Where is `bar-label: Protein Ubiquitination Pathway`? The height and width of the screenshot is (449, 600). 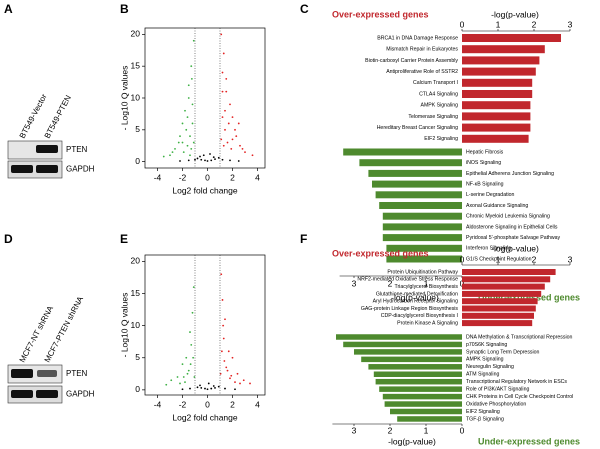 bar-label: Protein Ubiquitination Pathway is located at coordinates (422, 272).